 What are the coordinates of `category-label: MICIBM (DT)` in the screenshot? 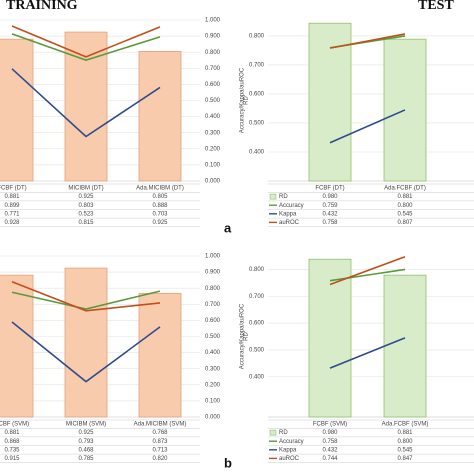 It's located at (85, 189).